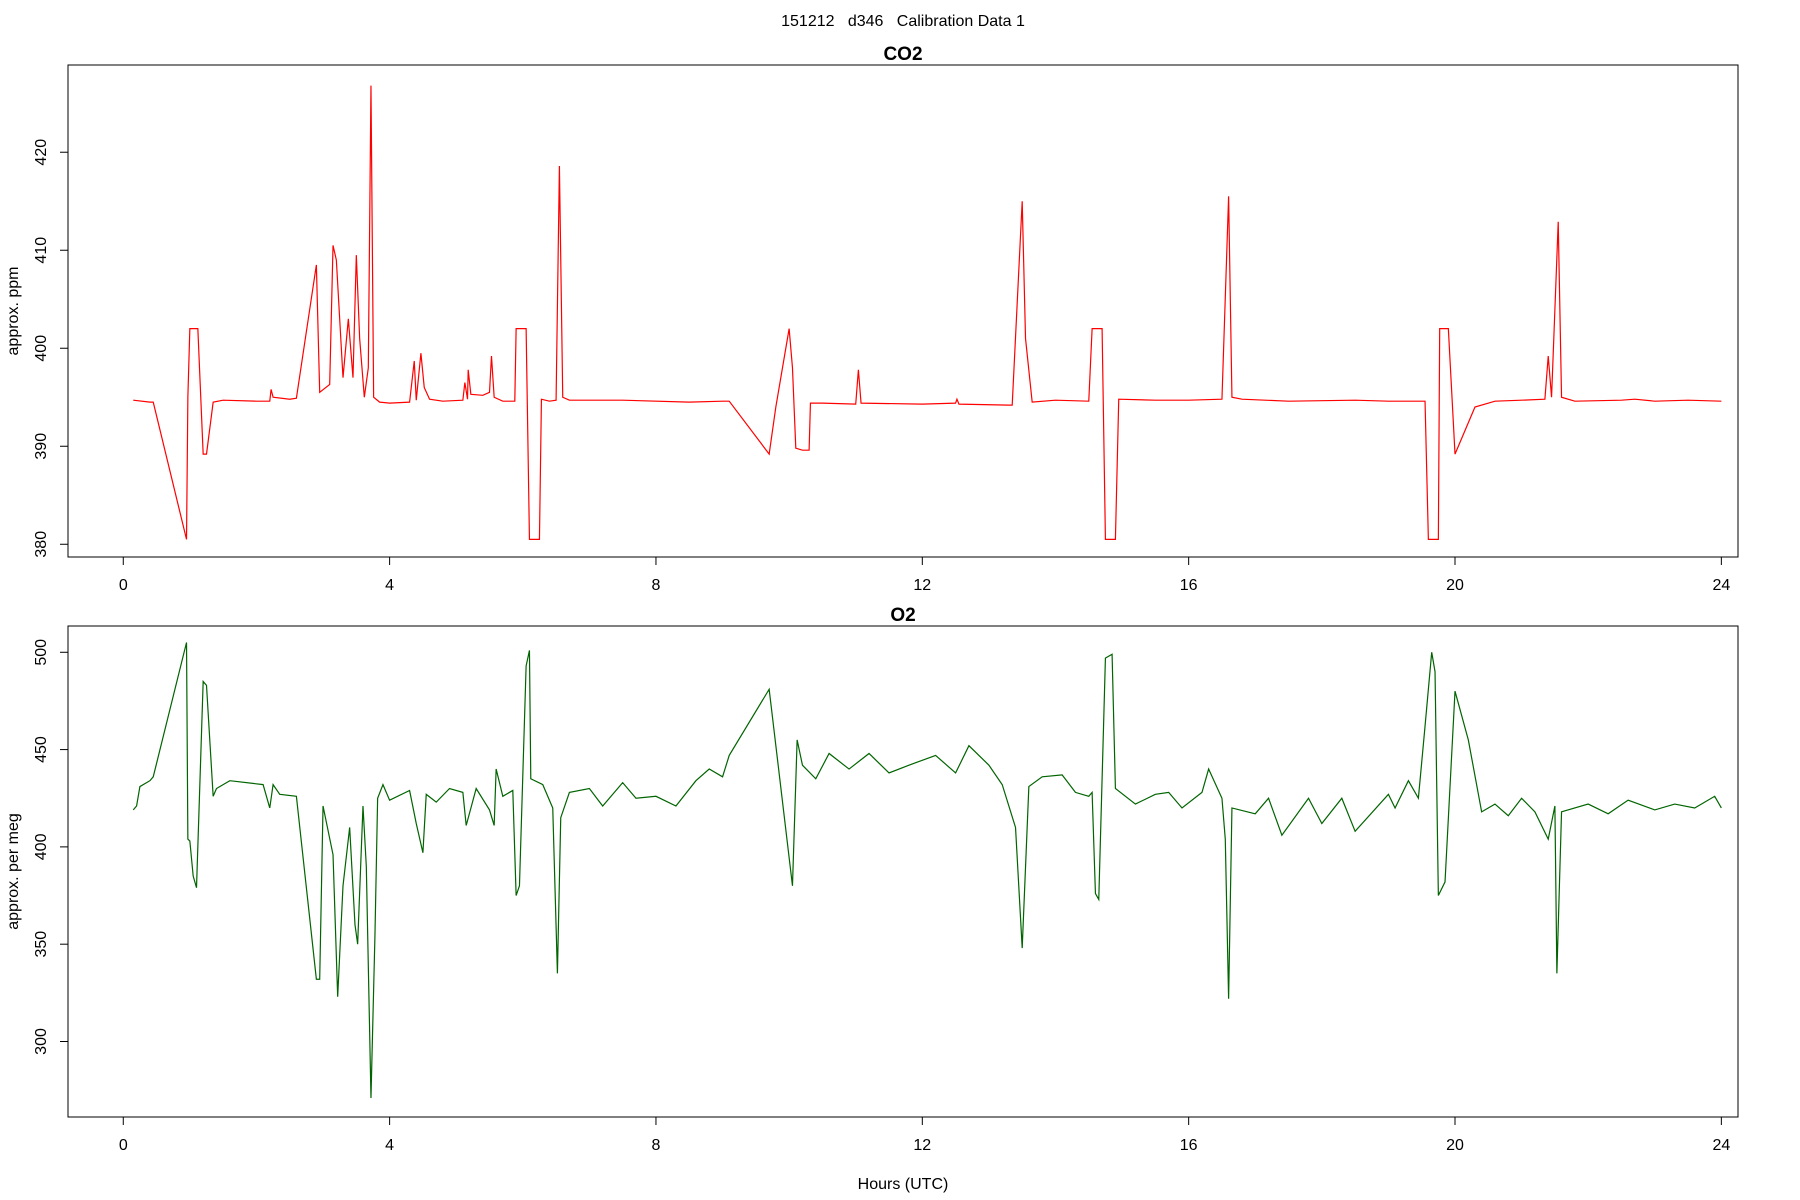 Image resolution: width=1800 pixels, height=1200 pixels. What do you see at coordinates (902, 615) in the screenshot?
I see `chart-title: O2` at bounding box center [902, 615].